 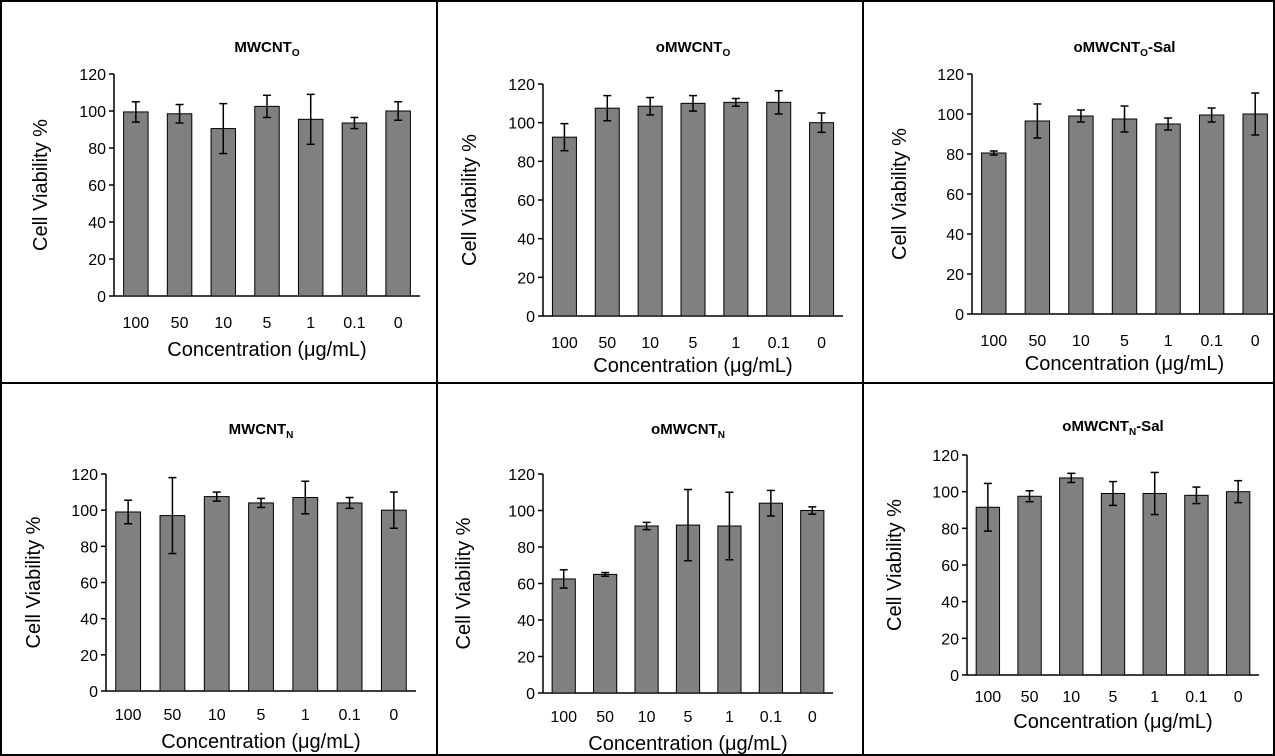 I want to click on chart-title: MWCNTO, so click(x=266, y=49).